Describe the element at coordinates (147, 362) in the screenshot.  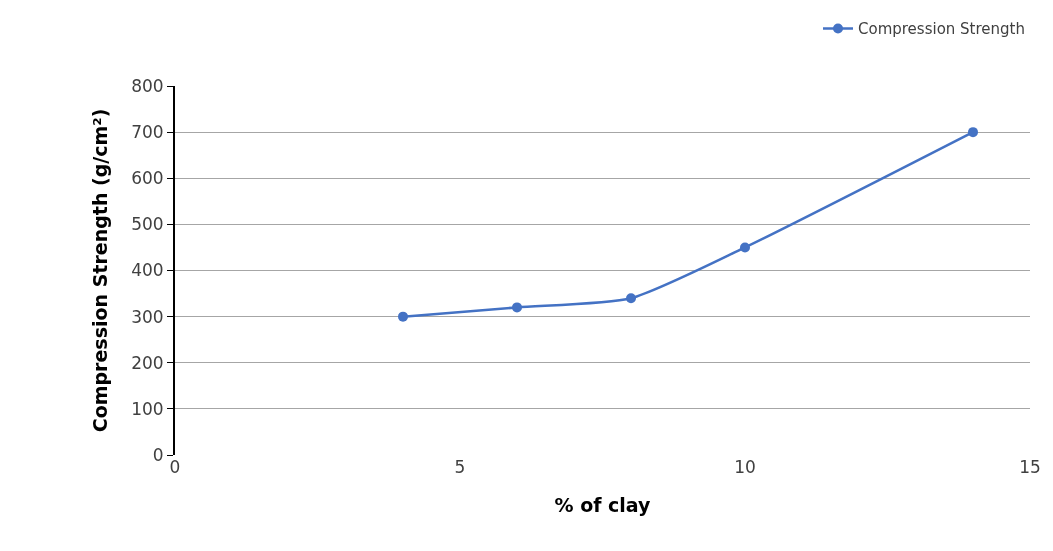
I see `y-tick-label: 200` at that location.